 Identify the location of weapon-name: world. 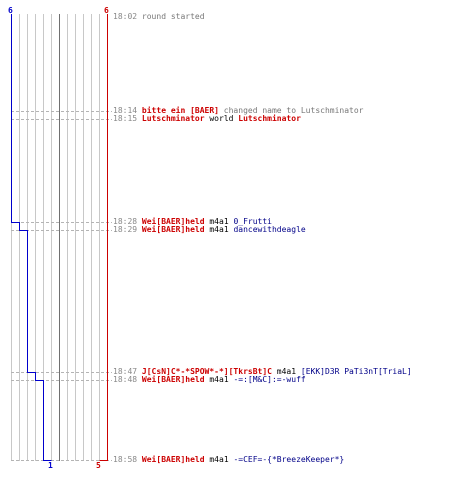
(221, 118).